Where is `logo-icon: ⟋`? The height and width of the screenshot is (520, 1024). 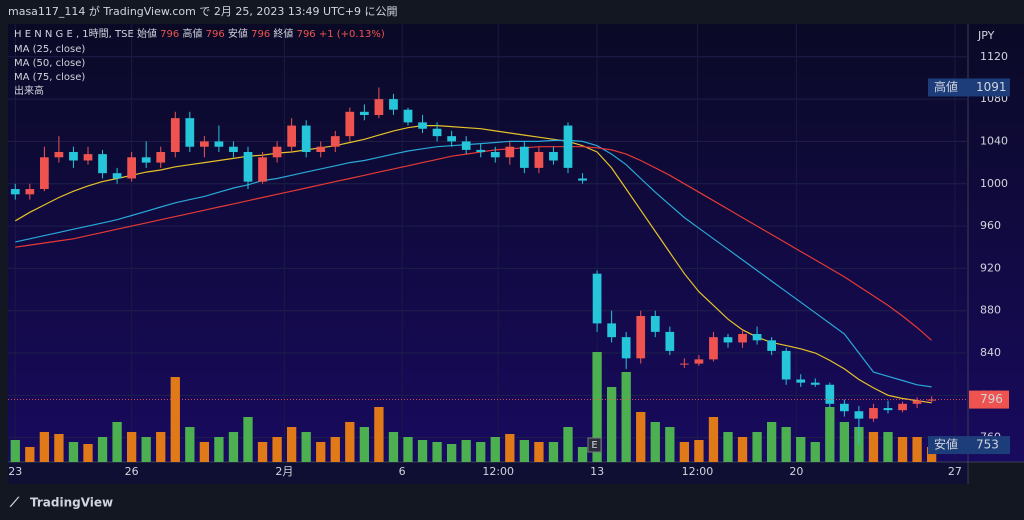
logo-icon: ⟋ is located at coordinates (14, 503).